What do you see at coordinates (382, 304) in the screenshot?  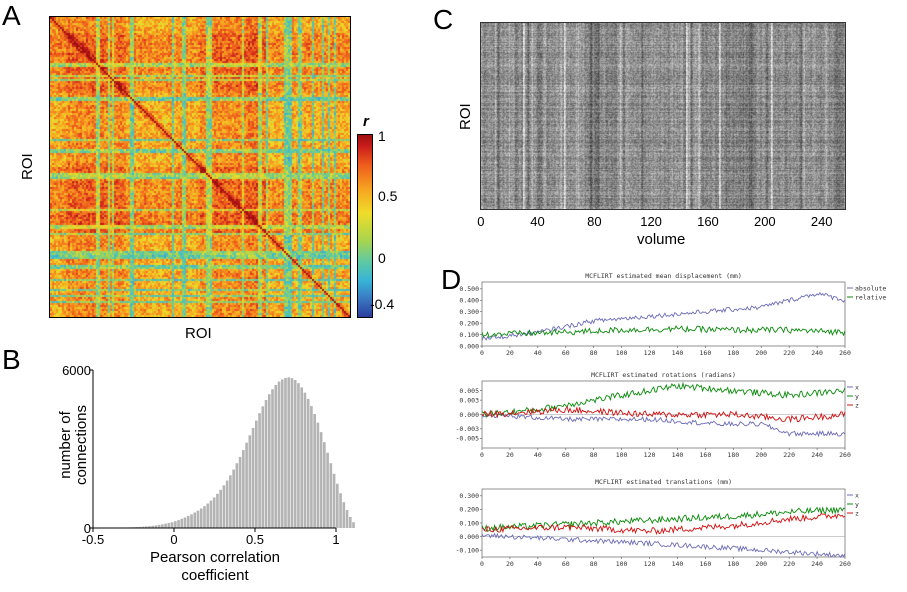 I see `colorbar-tick: -0.4` at bounding box center [382, 304].